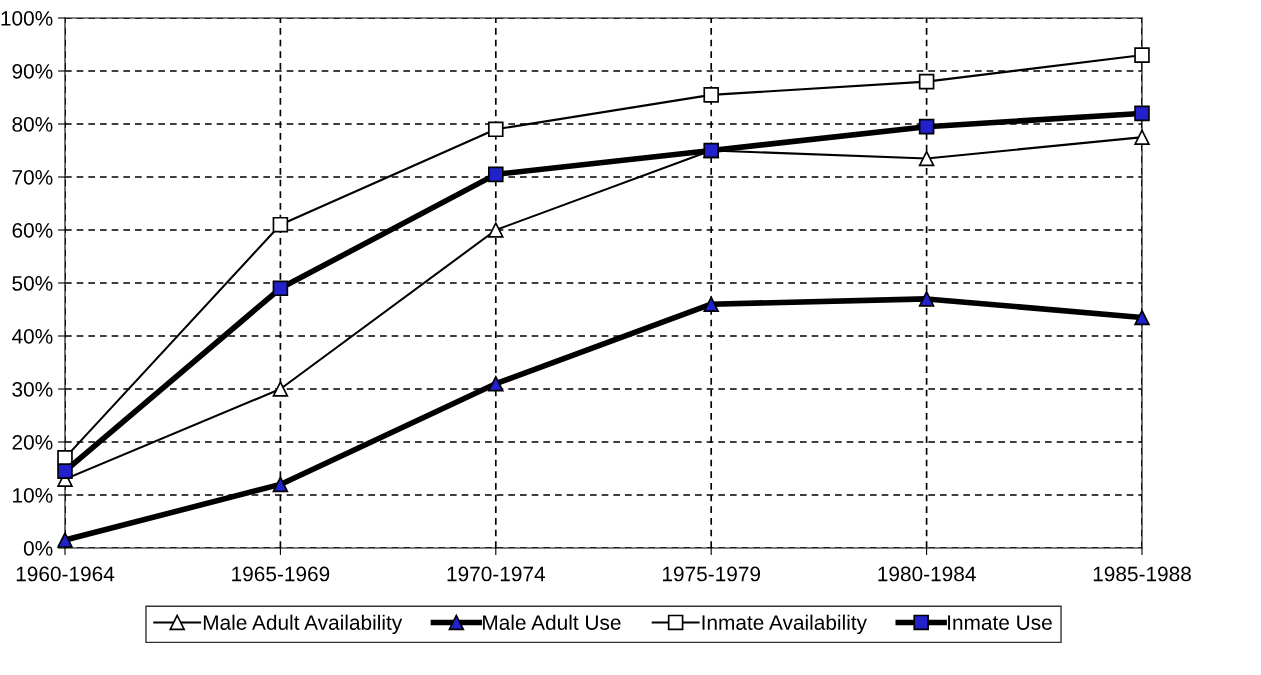  What do you see at coordinates (38, 548) in the screenshot?
I see `y-tick-label: 0%` at bounding box center [38, 548].